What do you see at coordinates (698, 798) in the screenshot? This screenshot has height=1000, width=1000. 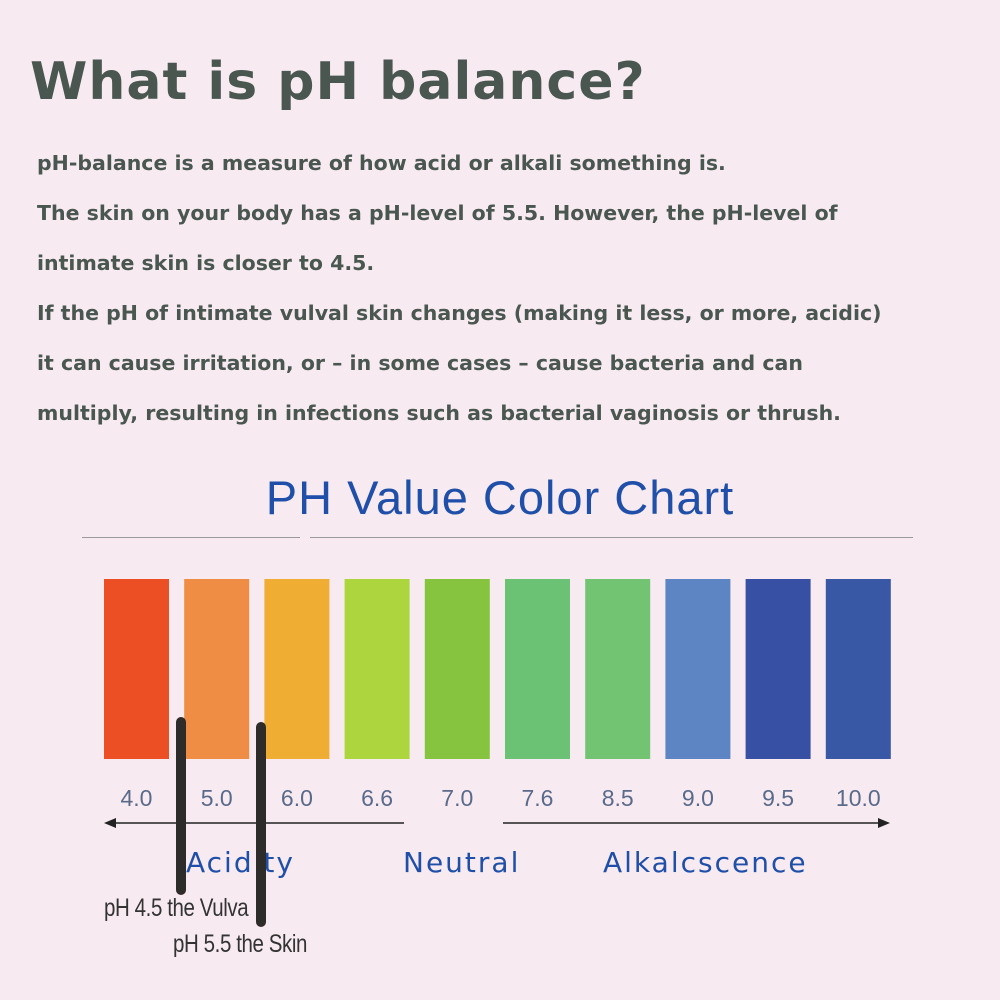 I see `ph-tick-label: 9.0` at bounding box center [698, 798].